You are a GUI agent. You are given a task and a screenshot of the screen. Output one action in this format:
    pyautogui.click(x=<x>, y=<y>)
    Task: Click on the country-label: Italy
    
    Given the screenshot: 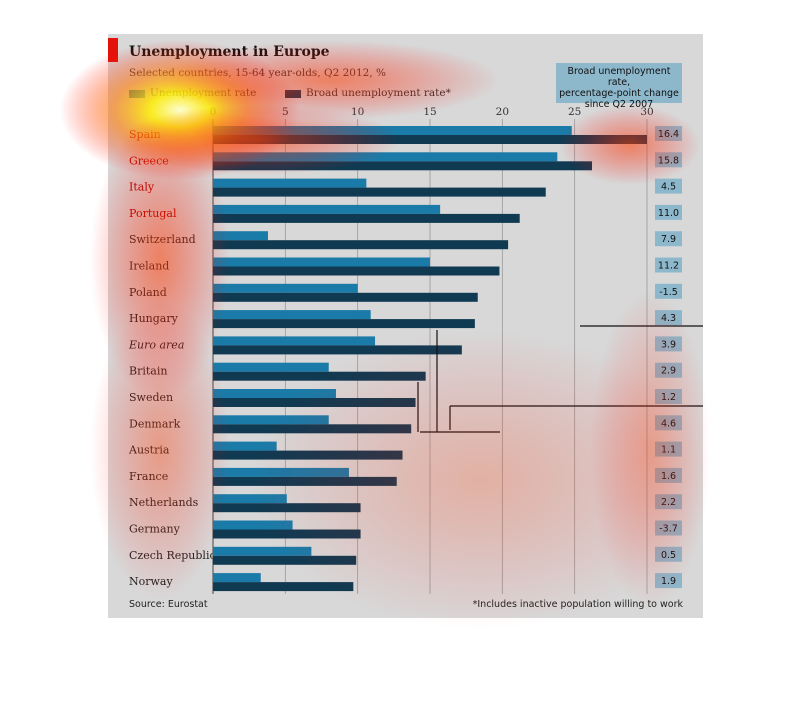 What is the action you would take?
    pyautogui.click(x=142, y=187)
    